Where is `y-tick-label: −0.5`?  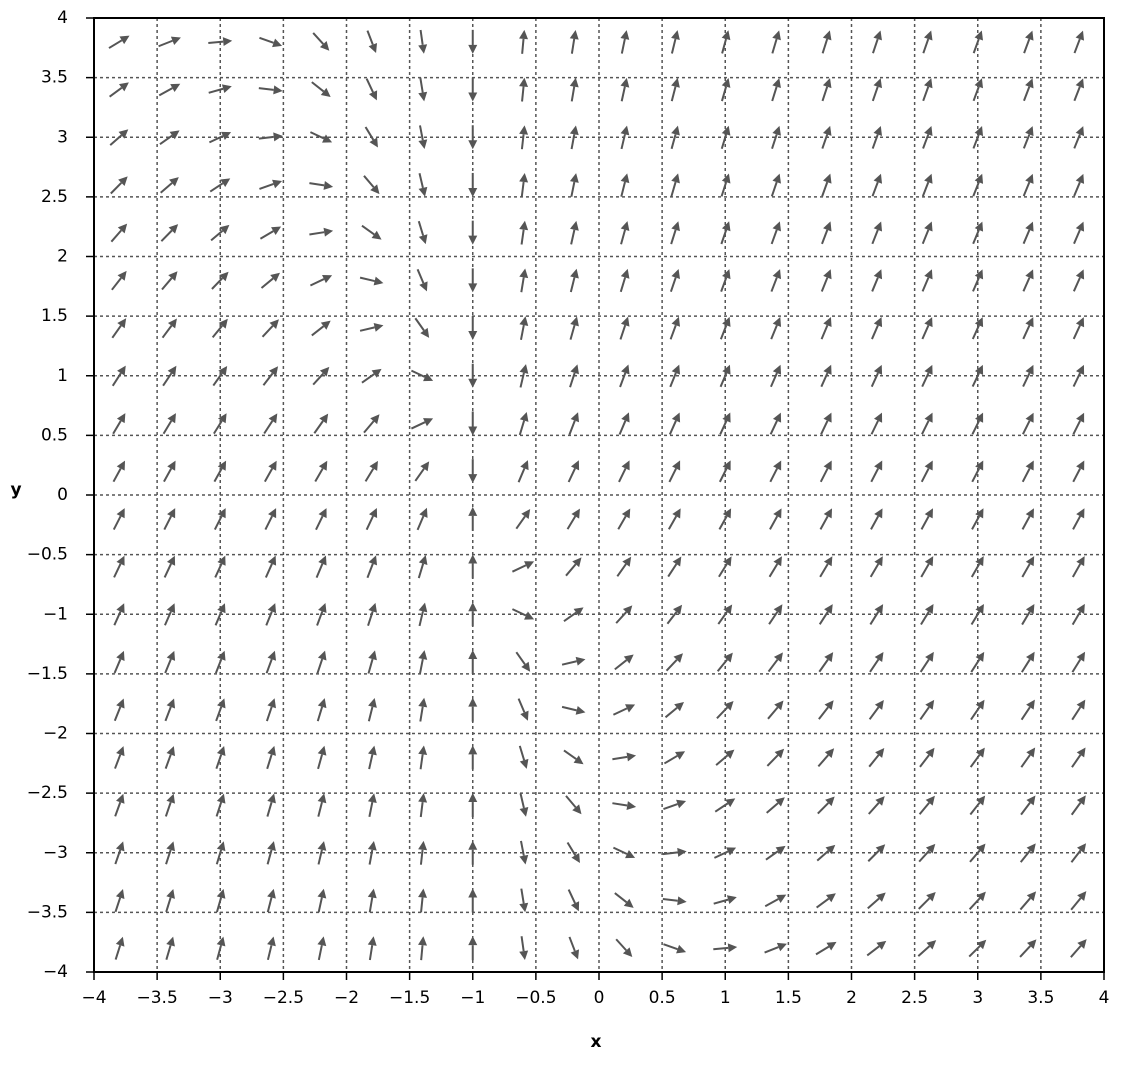 y-tick-label: −0.5 is located at coordinates (47, 555).